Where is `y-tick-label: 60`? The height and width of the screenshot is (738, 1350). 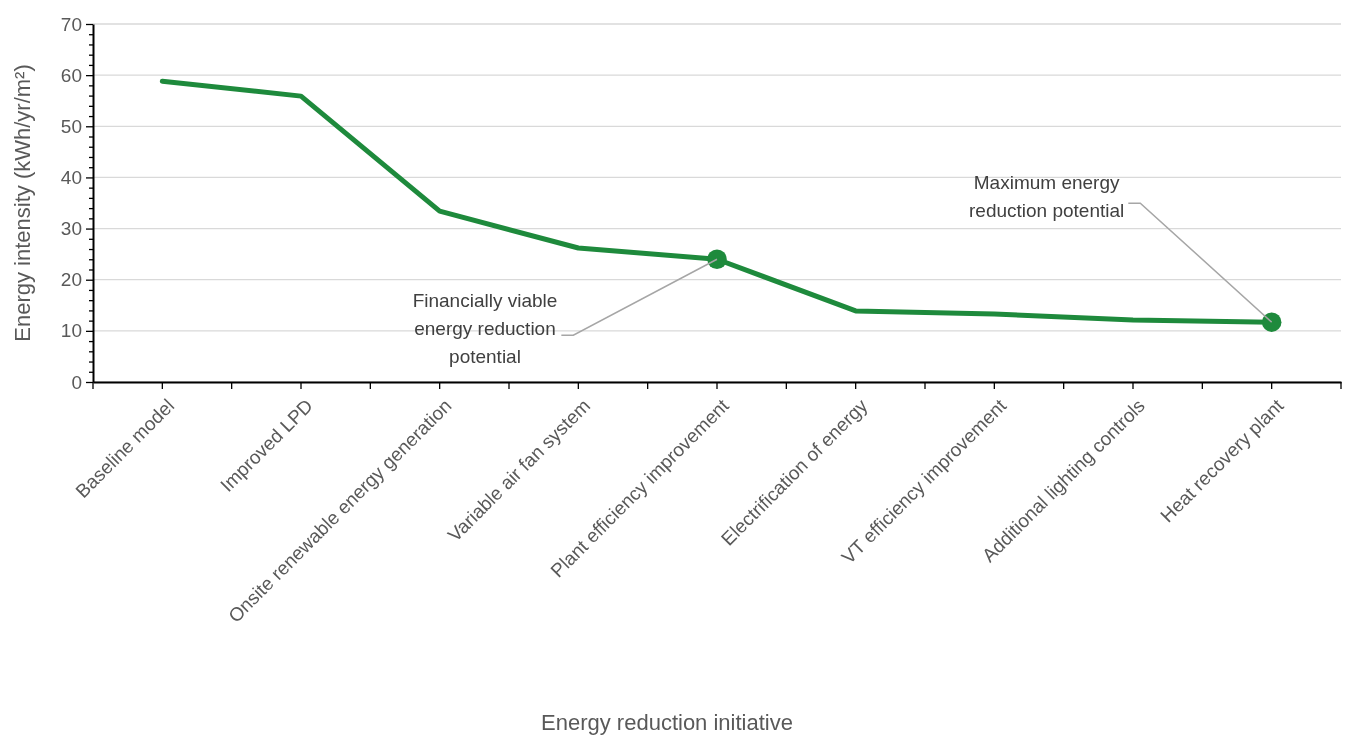 y-tick-label: 60 is located at coordinates (71, 75).